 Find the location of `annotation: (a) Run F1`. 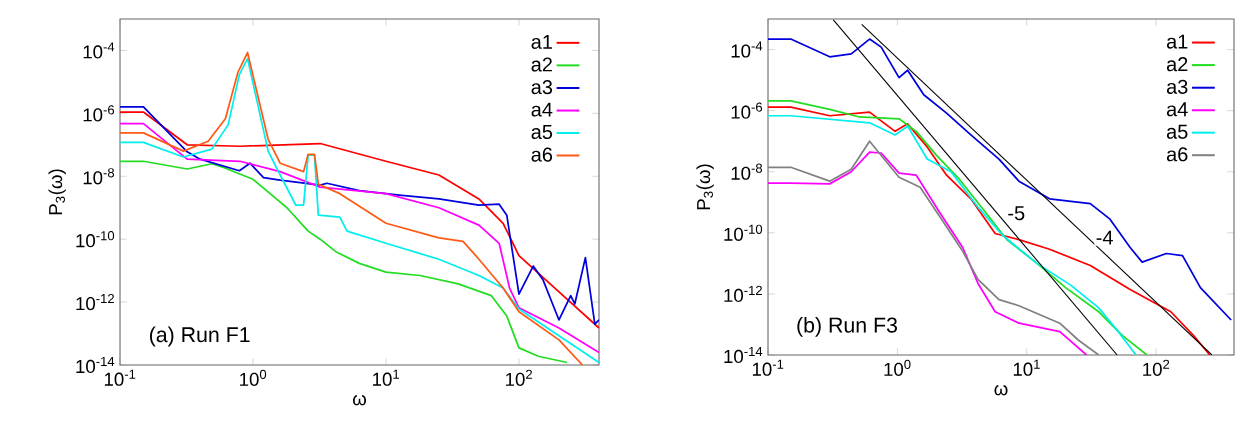

annotation: (a) Run F1 is located at coordinates (199, 336).